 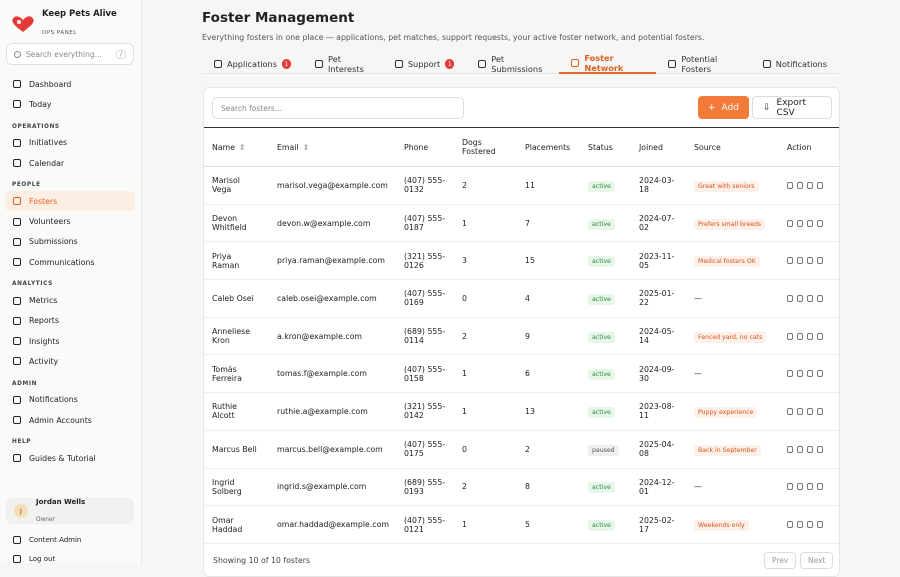 What do you see at coordinates (343, 64) in the screenshot?
I see `tab: Pet Interests` at bounding box center [343, 64].